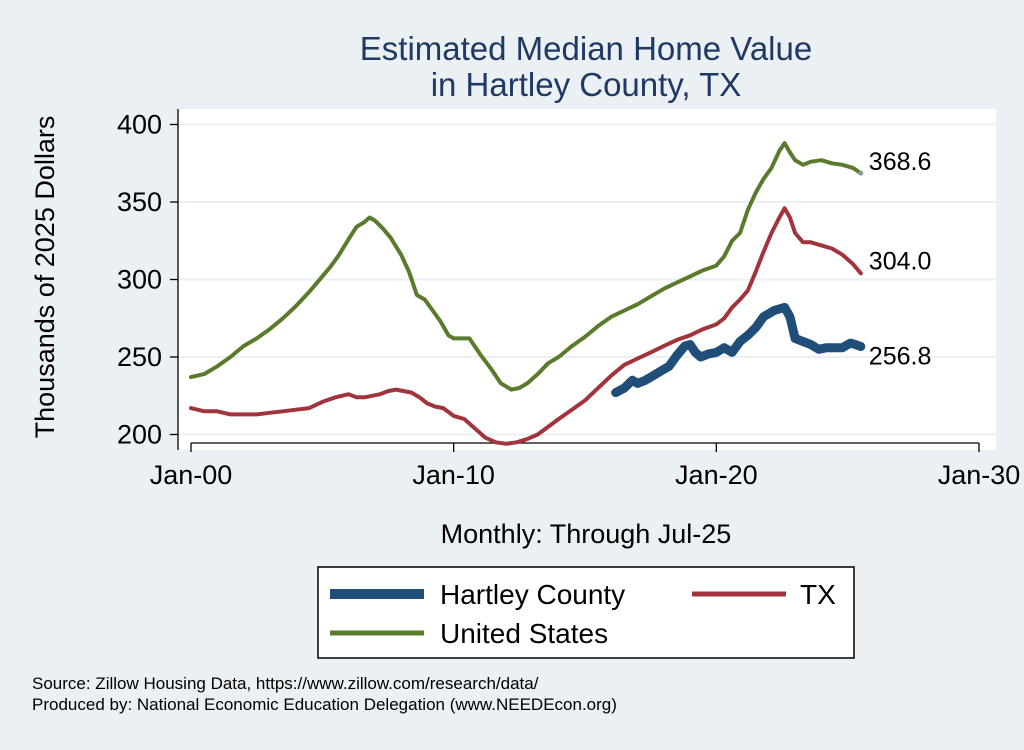  What do you see at coordinates (139, 435) in the screenshot?
I see `y-tick-label: 200` at bounding box center [139, 435].